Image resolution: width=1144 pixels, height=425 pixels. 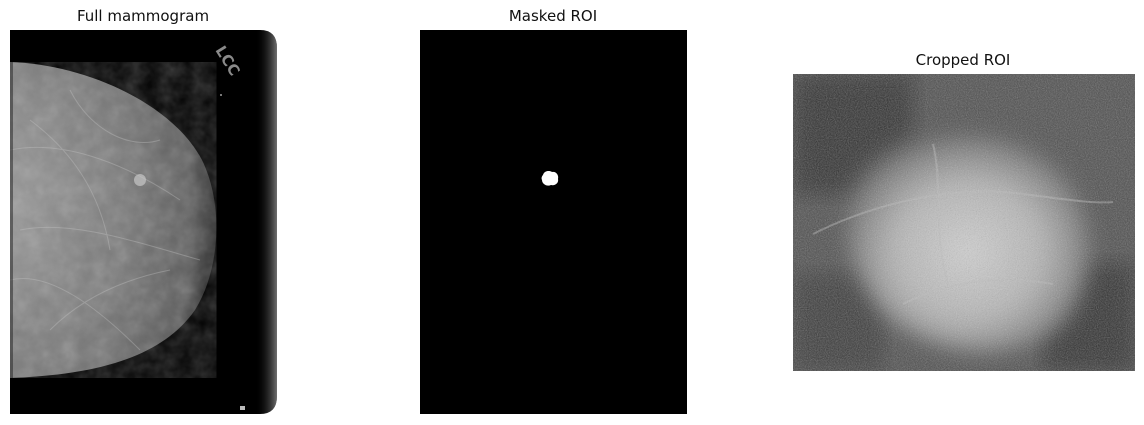 What do you see at coordinates (550, 178) in the screenshot?
I see `mask-blob` at bounding box center [550, 178].